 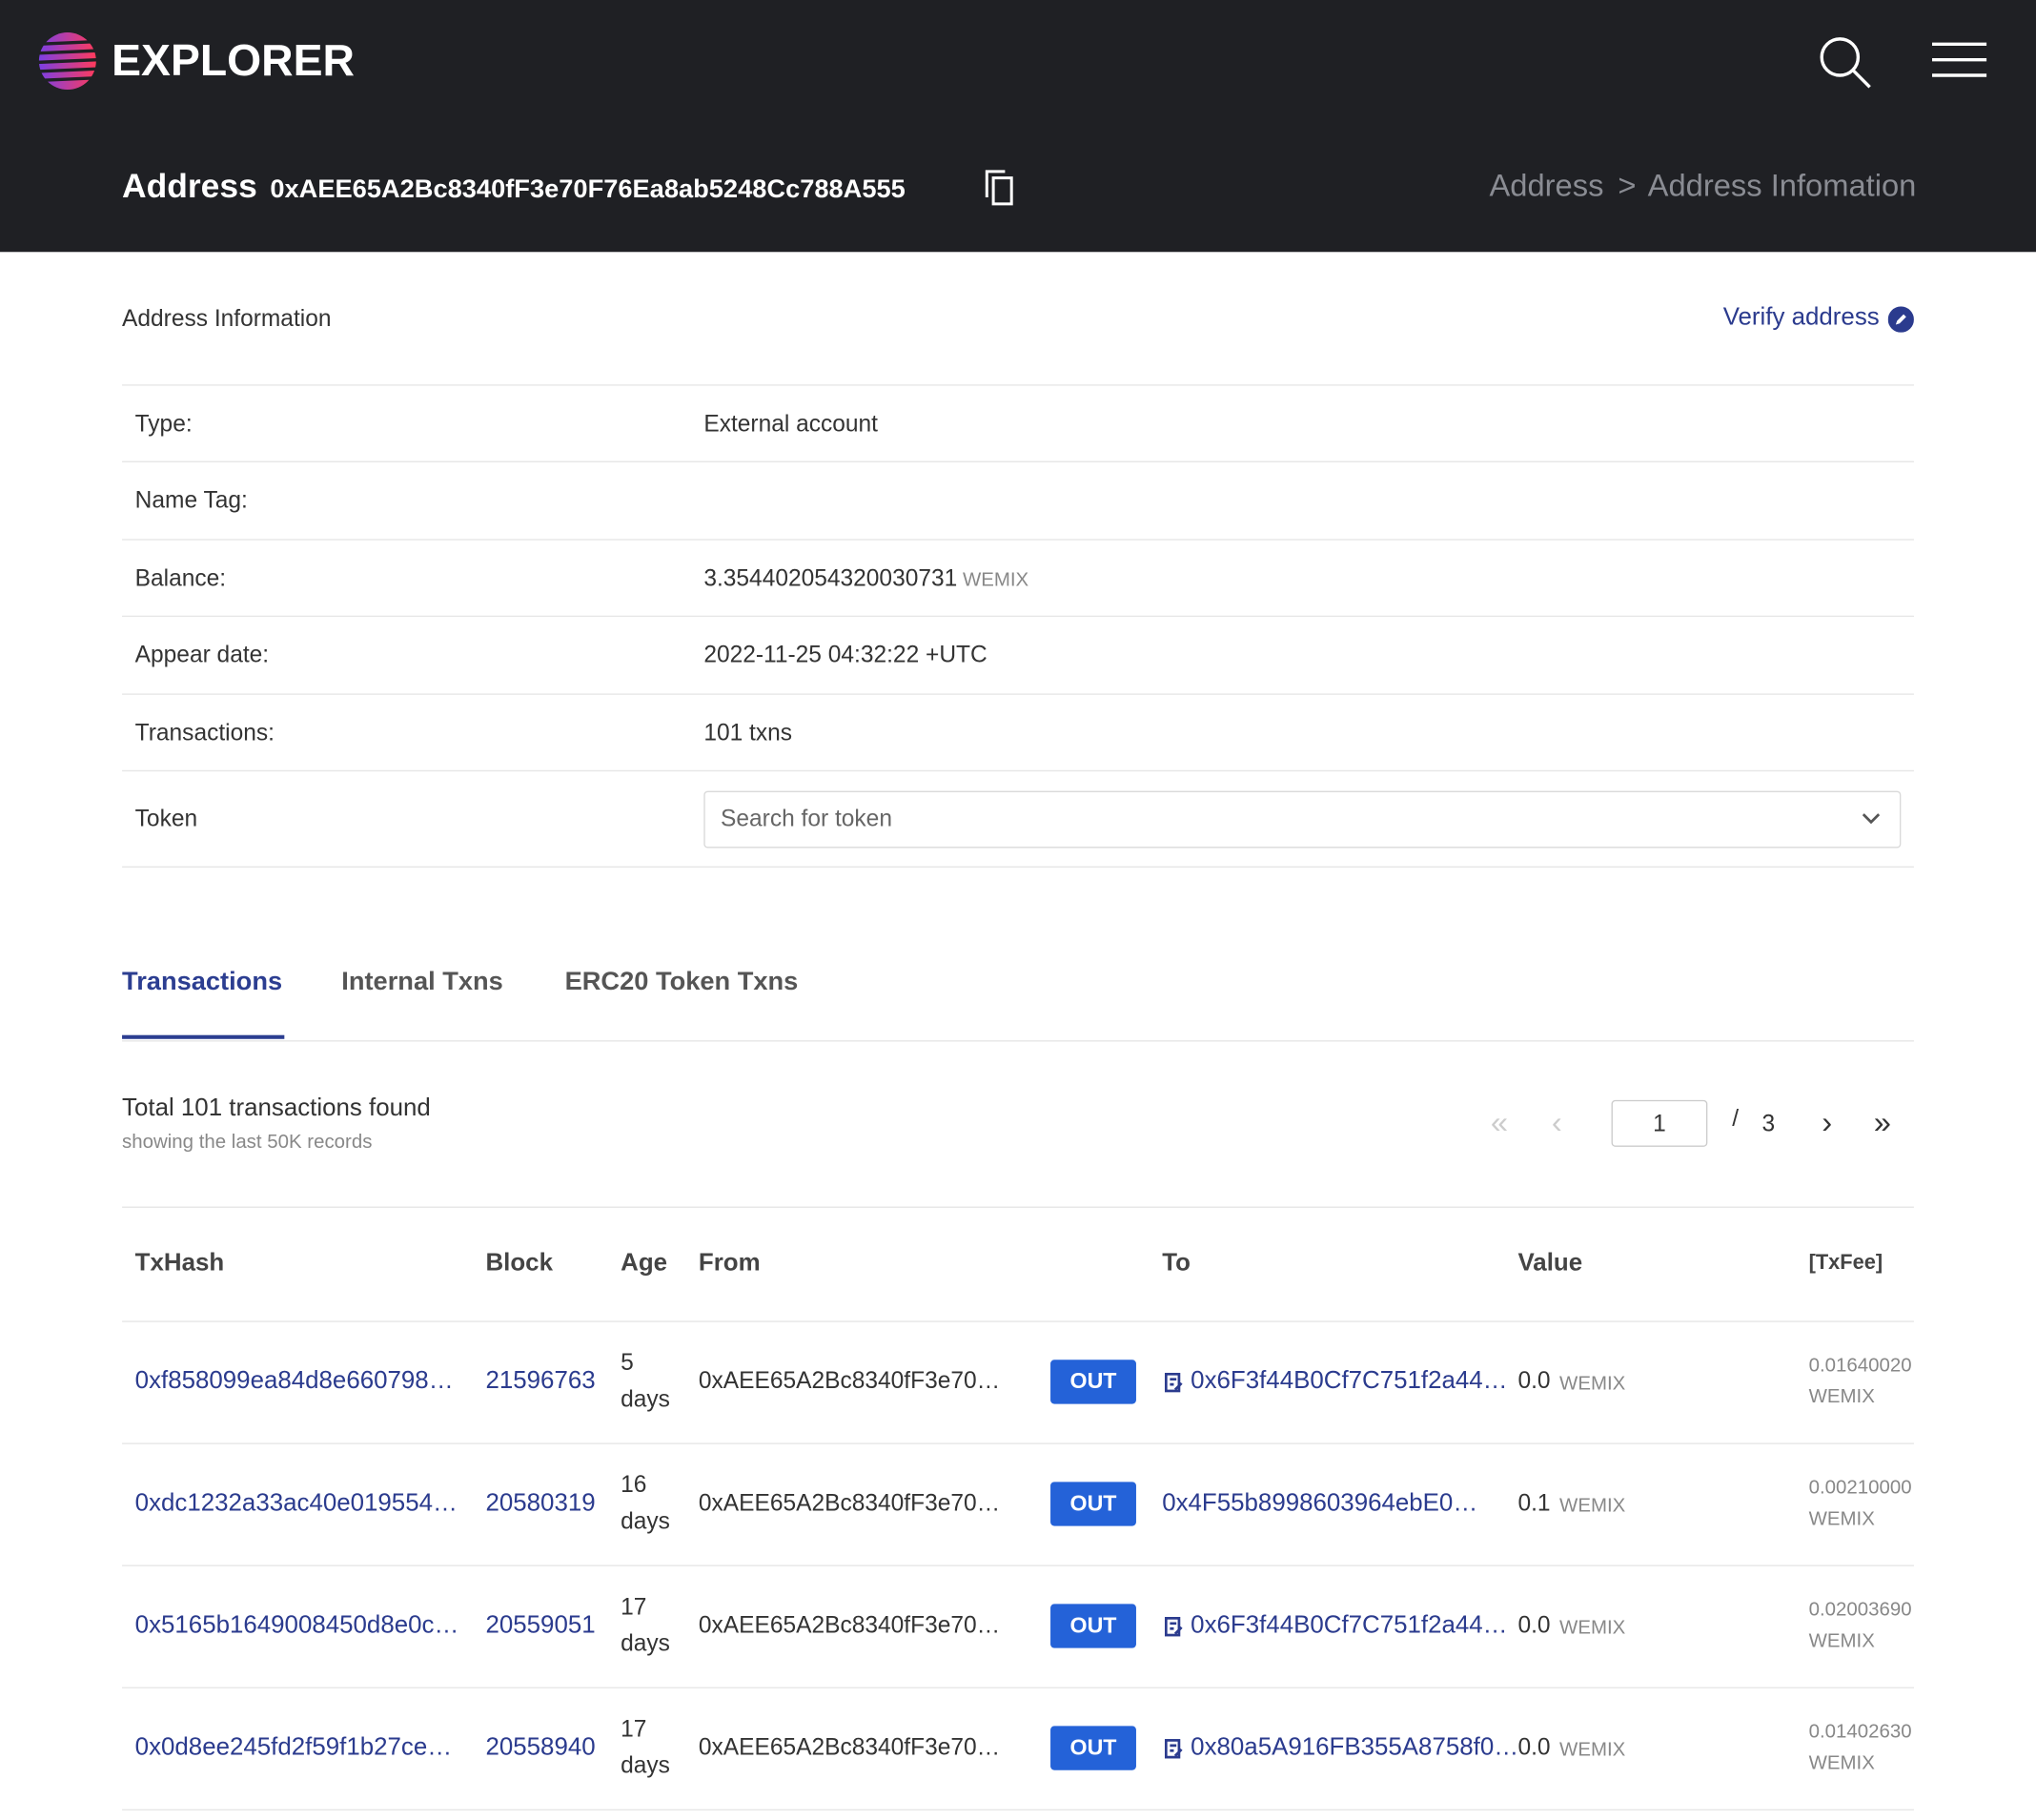 What do you see at coordinates (1882, 1123) in the screenshot?
I see `last-page: »` at bounding box center [1882, 1123].